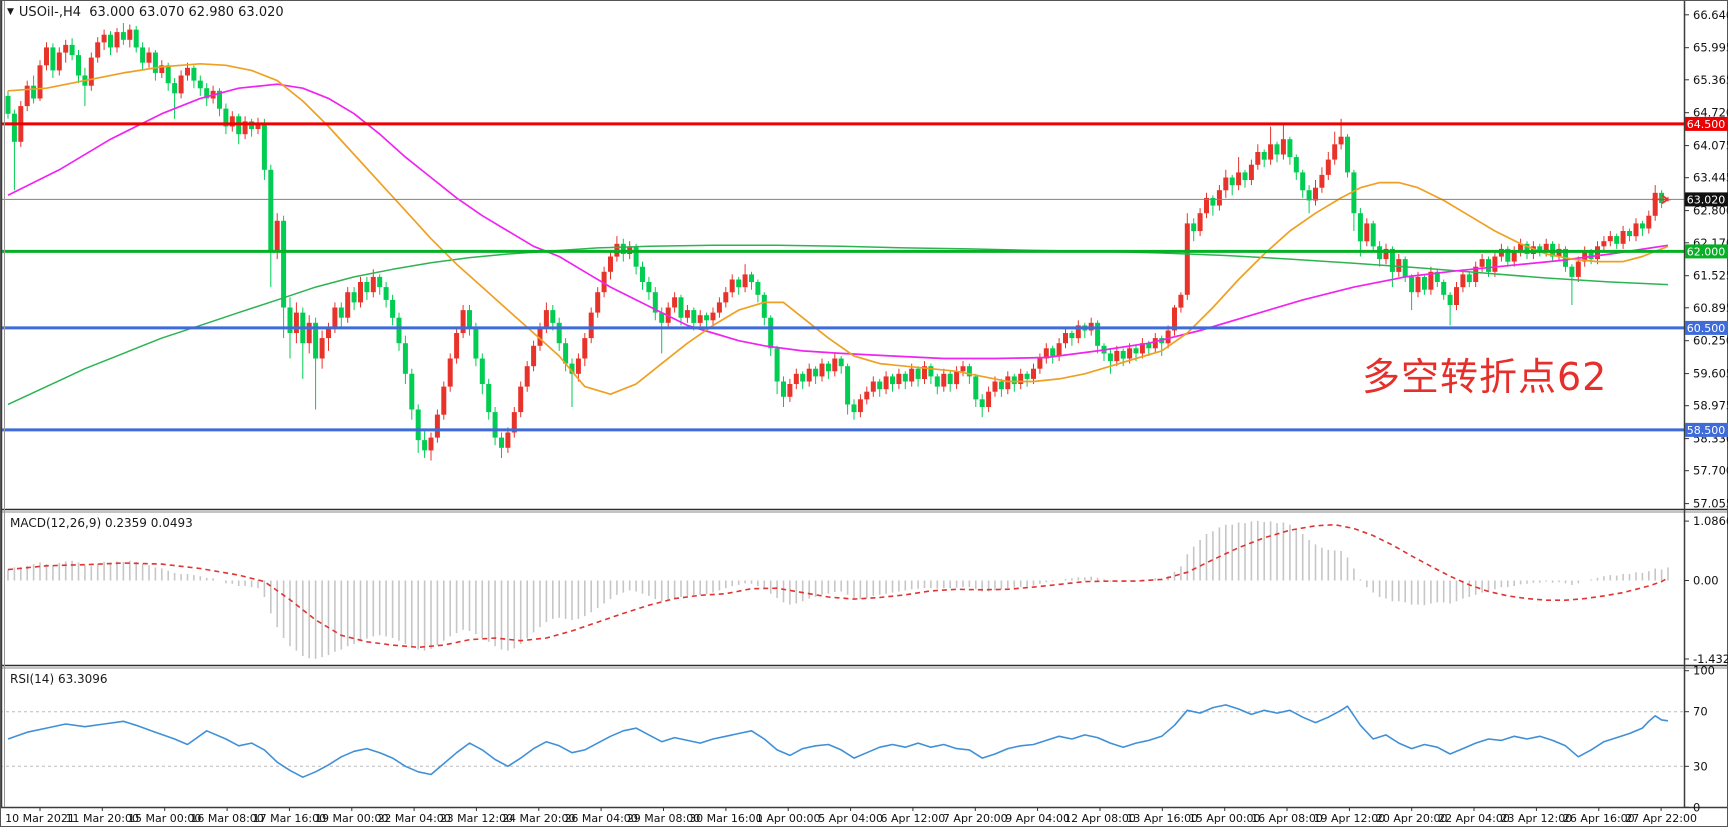  Describe the element at coordinates (1710, 15) in the screenshot. I see `svg-text: 66.640` at that location.